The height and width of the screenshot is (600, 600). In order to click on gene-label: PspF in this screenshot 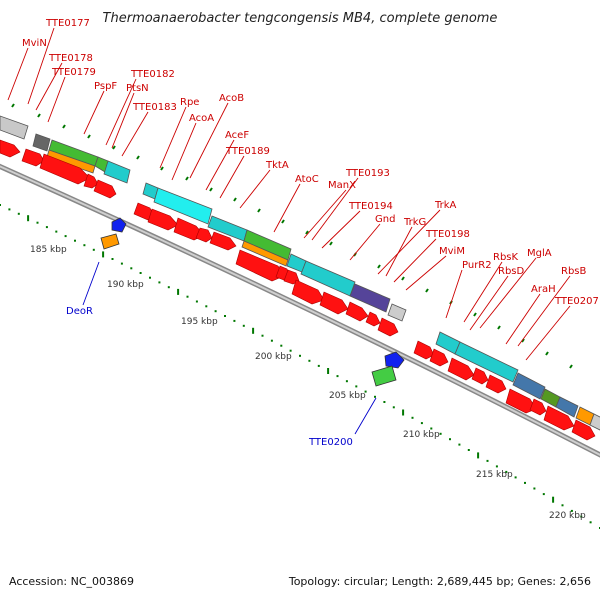, I will do `click(105, 86)`.